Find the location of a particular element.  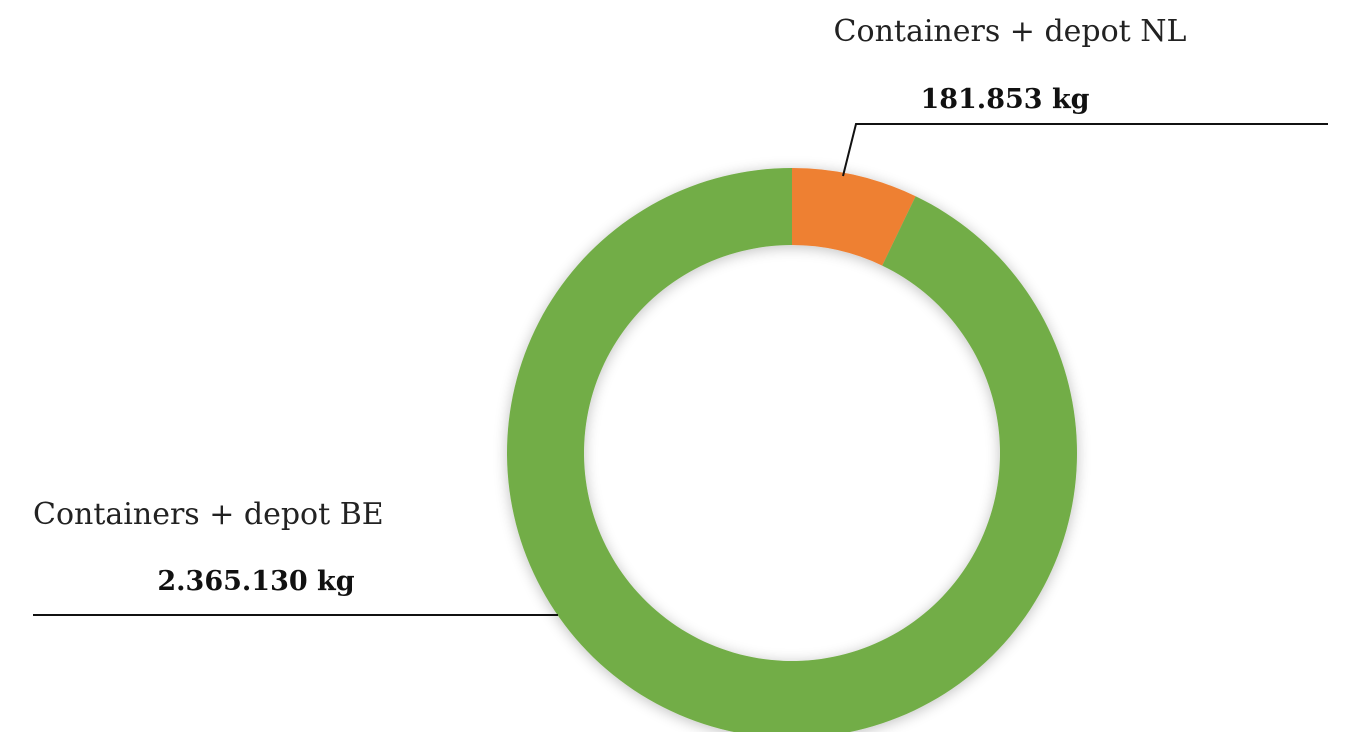

slice is located at coordinates (854, 217).